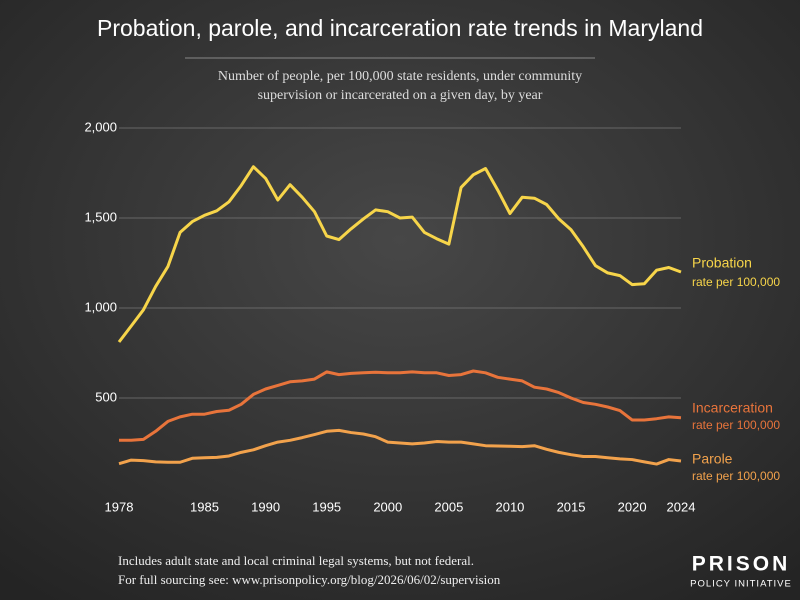 This screenshot has height=600, width=800. I want to click on x-tick-label: 1995, so click(326, 506).